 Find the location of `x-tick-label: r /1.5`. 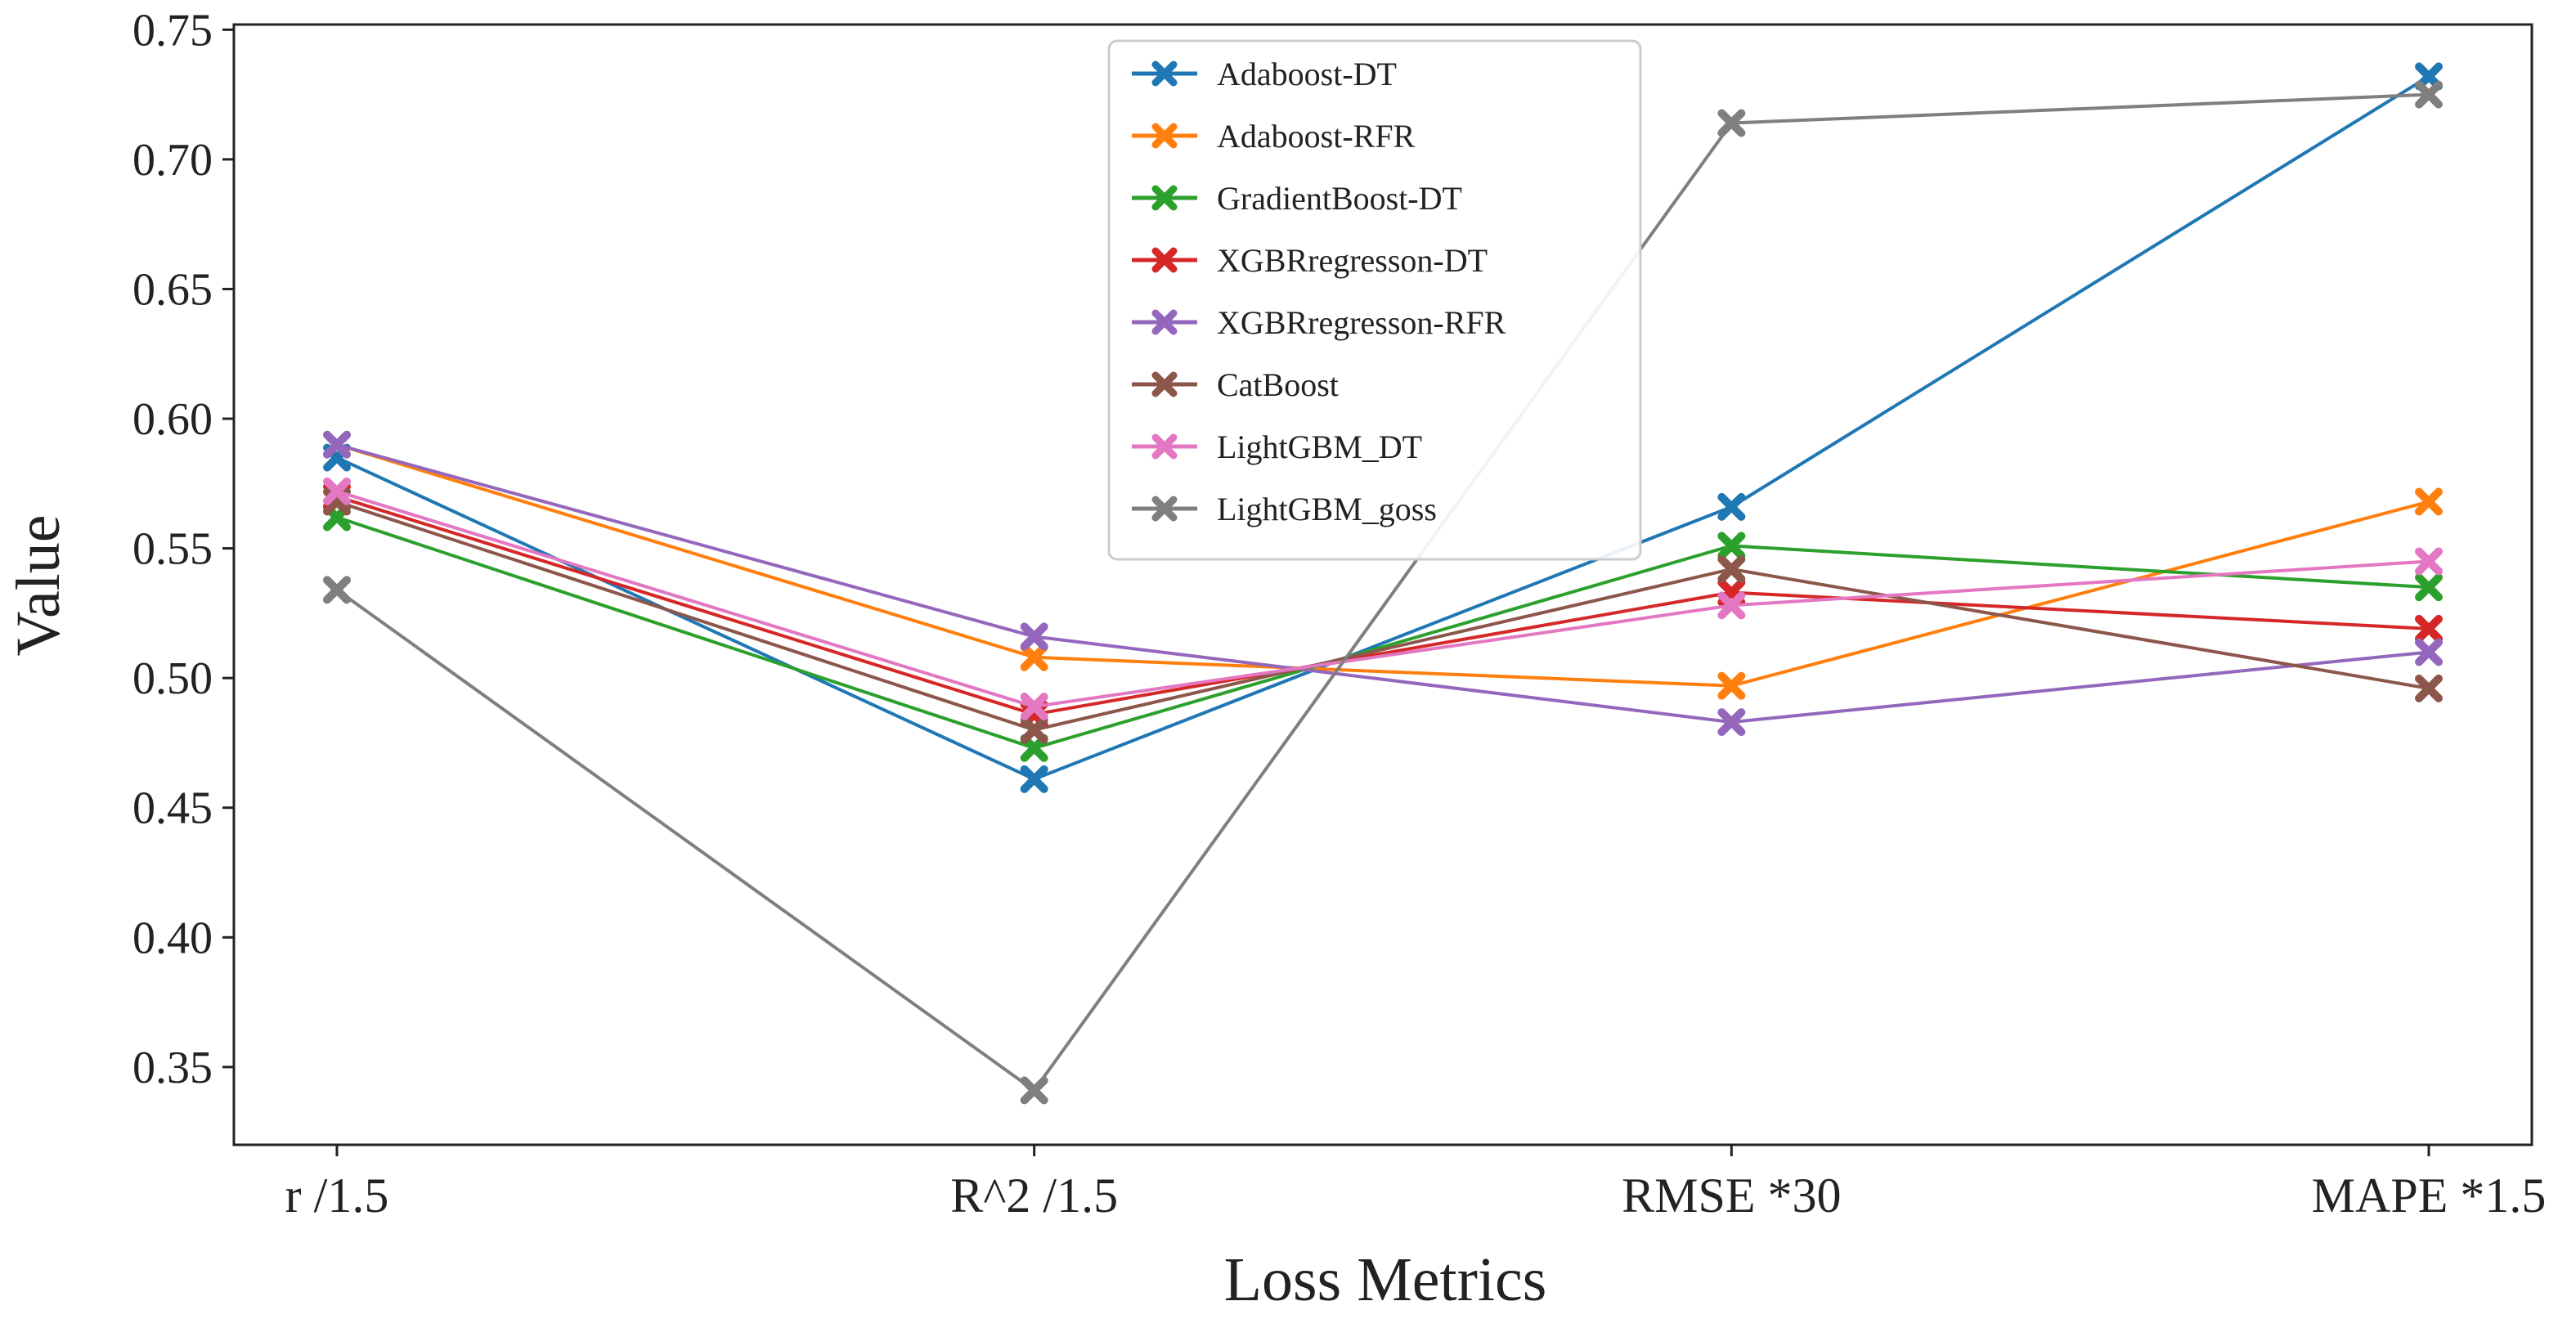

x-tick-label: r /1.5 is located at coordinates (337, 1196).